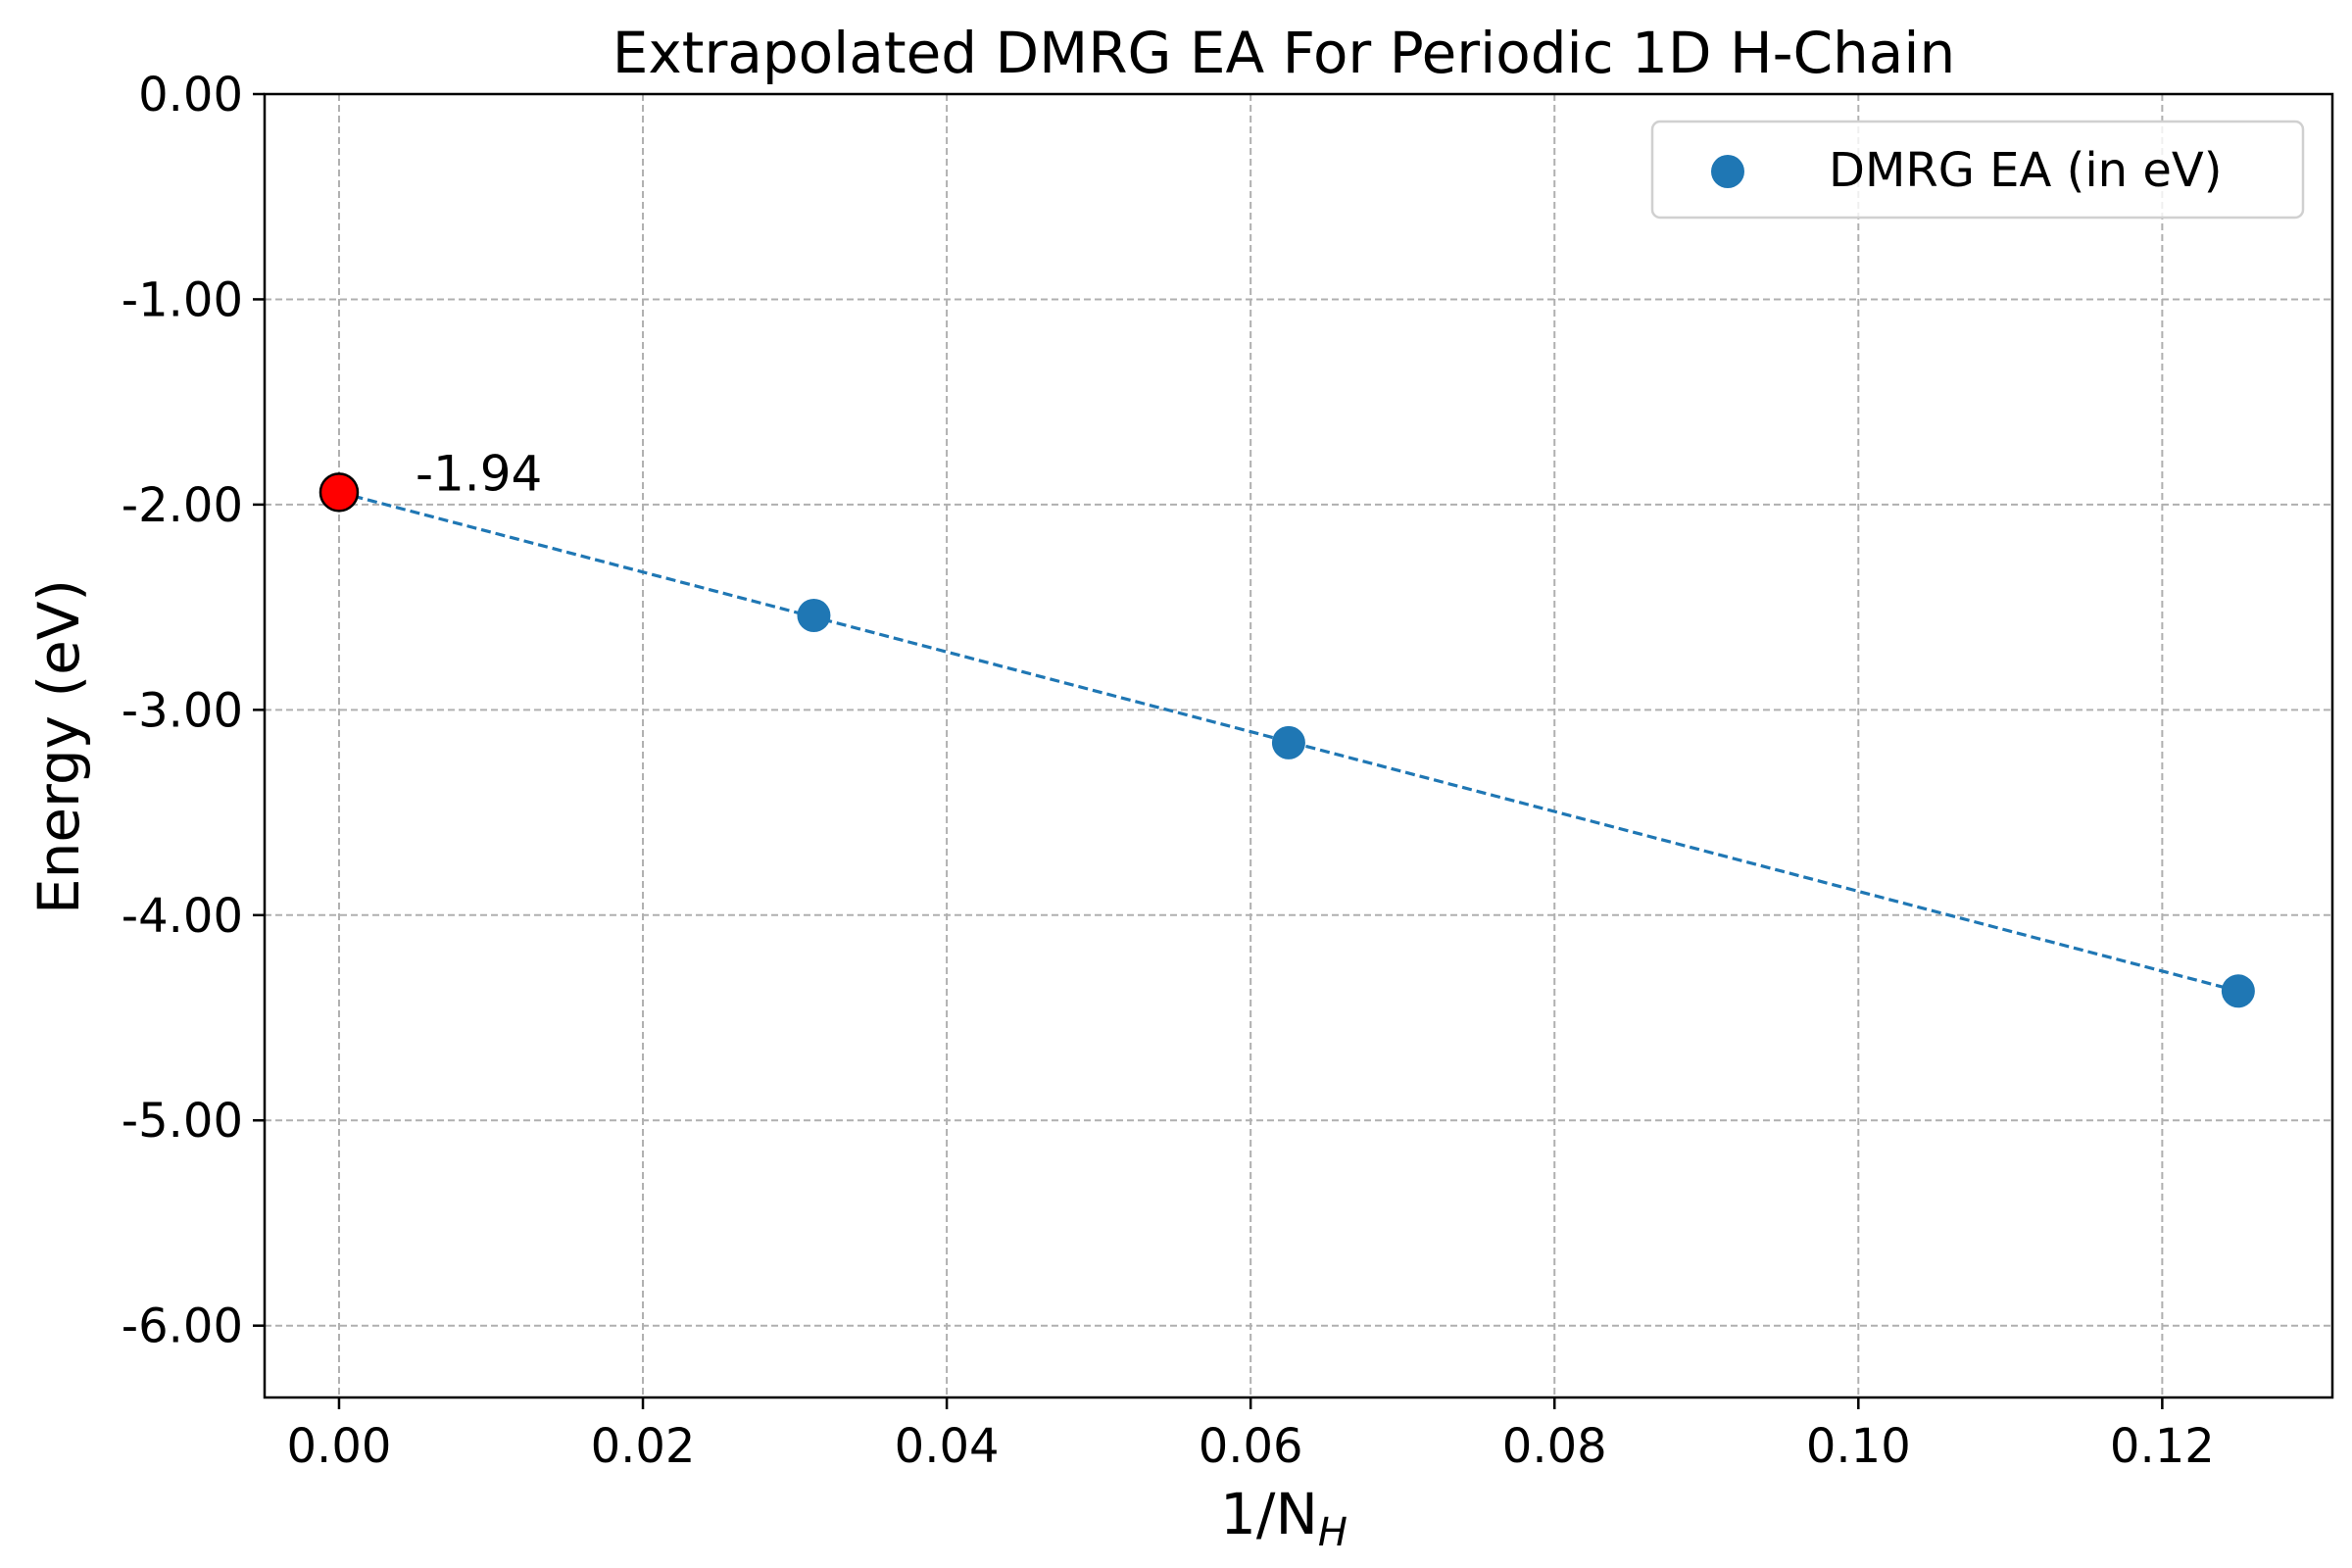 This screenshot has width=2352, height=1568. I want to click on y-tick-label: 0.00, so click(190, 95).